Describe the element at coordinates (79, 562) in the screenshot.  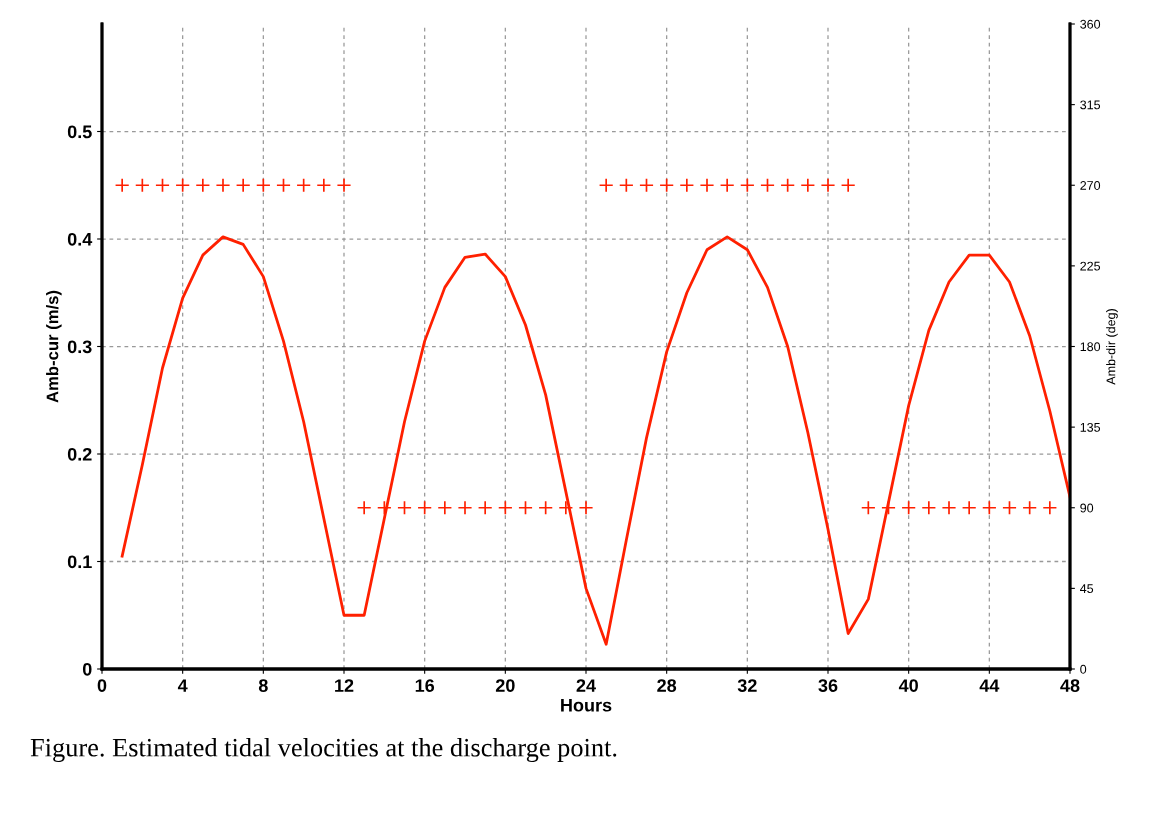
I see `y-tick-label: 0.1` at that location.